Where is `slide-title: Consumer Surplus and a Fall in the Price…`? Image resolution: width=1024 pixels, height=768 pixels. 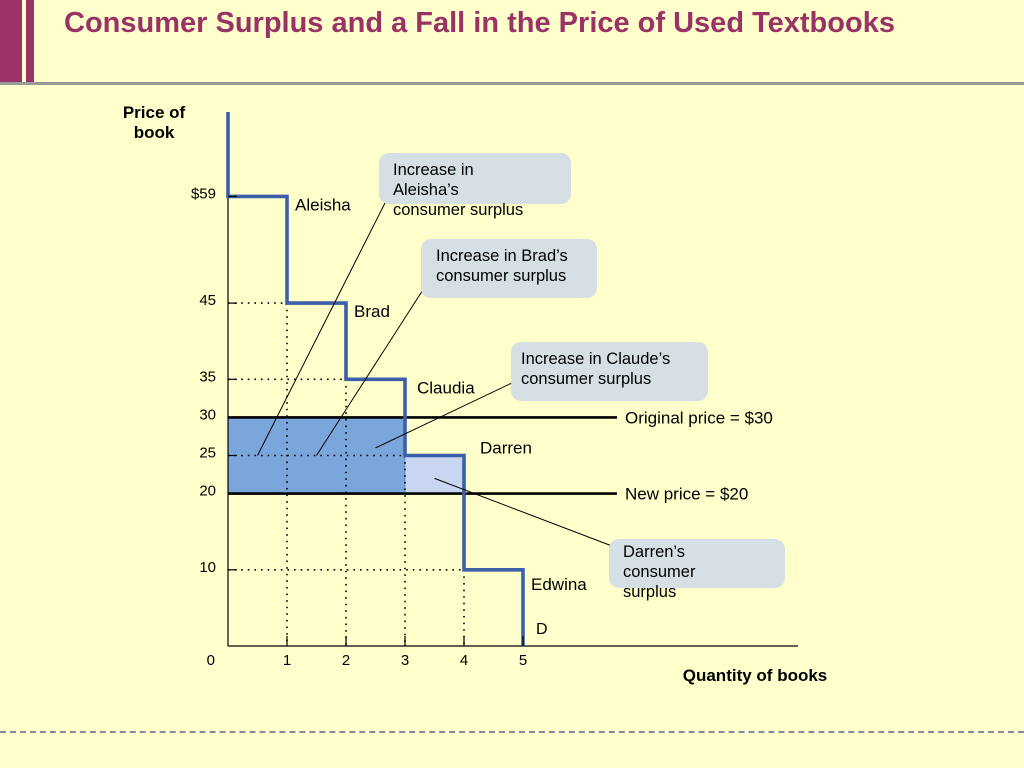 slide-title: Consumer Surplus and a Fall in the Price… is located at coordinates (479, 23).